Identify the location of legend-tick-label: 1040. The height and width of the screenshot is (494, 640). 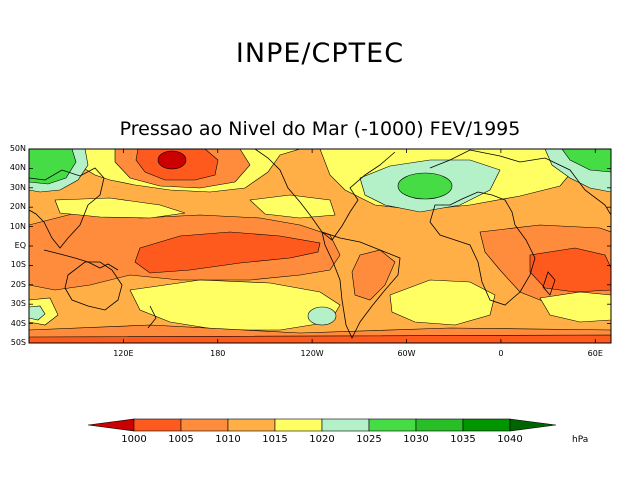
(510, 439).